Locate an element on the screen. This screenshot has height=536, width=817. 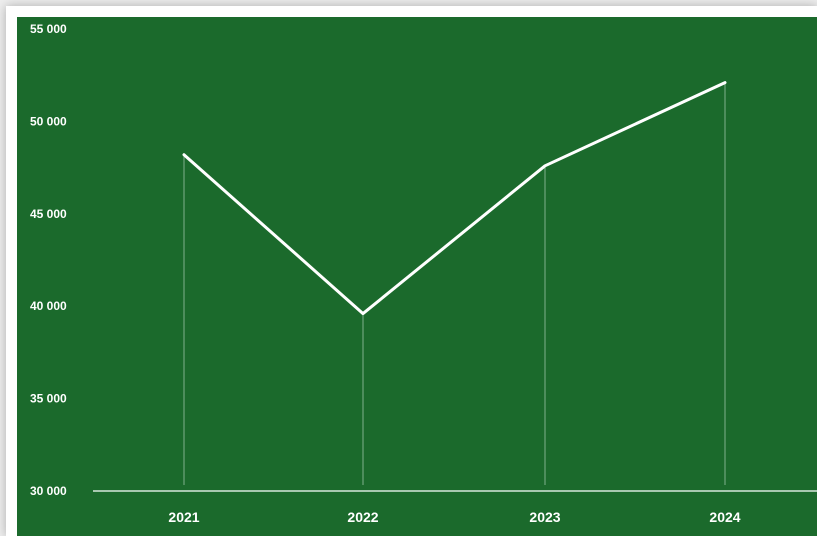
y-tick-label: 45 000 is located at coordinates (48, 214).